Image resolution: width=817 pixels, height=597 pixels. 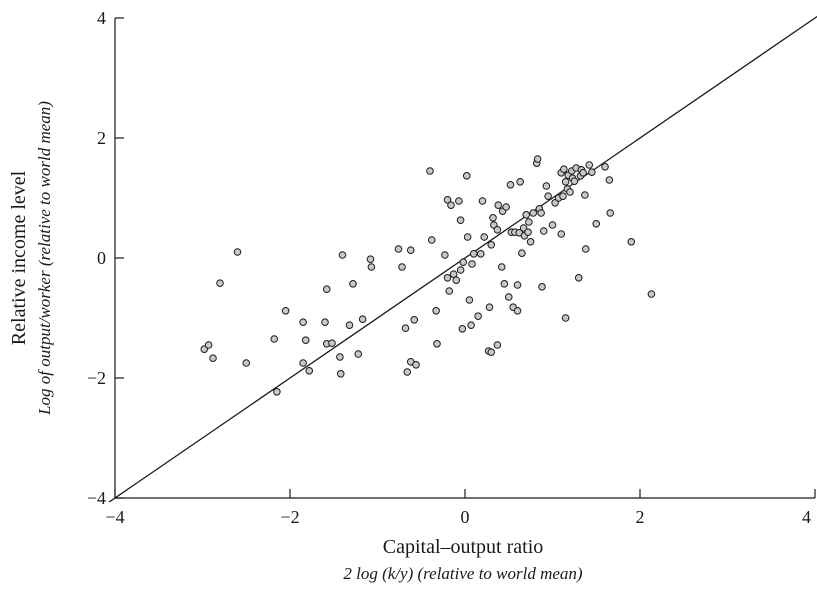 What do you see at coordinates (19, 257) in the screenshot?
I see `y-axis-title: Relative income level` at bounding box center [19, 257].